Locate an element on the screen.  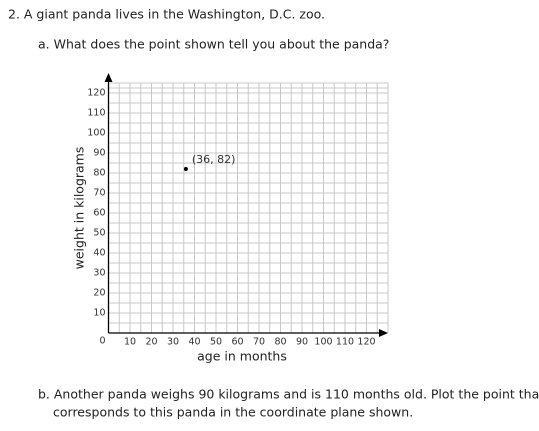
x-tick-label: 60 is located at coordinates (237, 342).